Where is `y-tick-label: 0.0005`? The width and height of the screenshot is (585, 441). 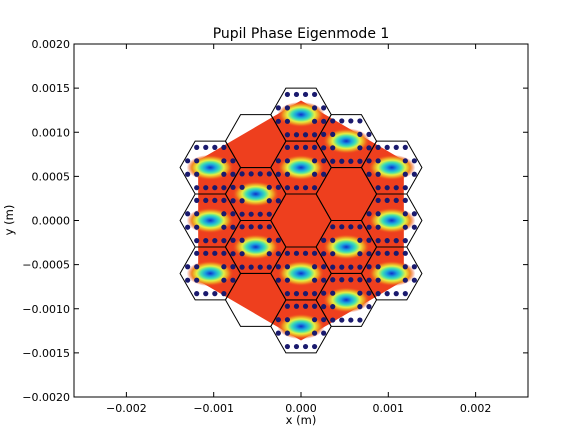
y-tick-label: 0.0005 is located at coordinates (51, 176).